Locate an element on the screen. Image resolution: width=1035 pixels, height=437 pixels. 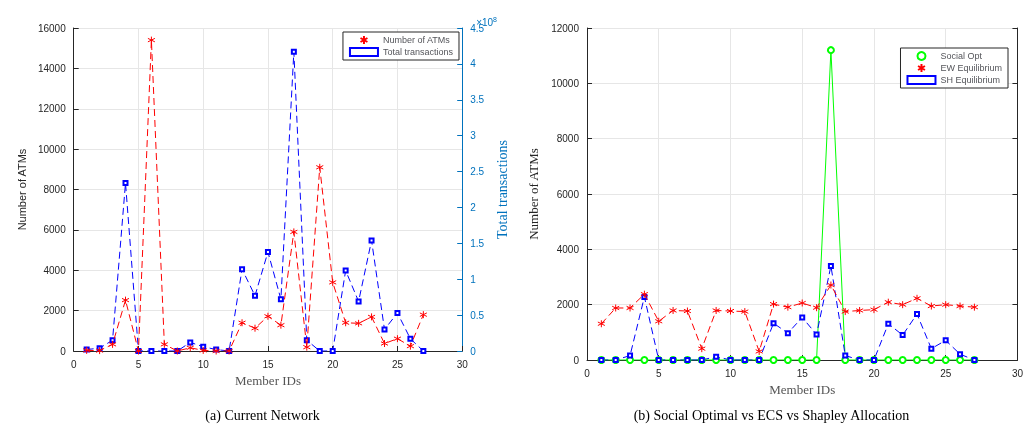
y2-tick-label: 0.5 is located at coordinates (477, 315).